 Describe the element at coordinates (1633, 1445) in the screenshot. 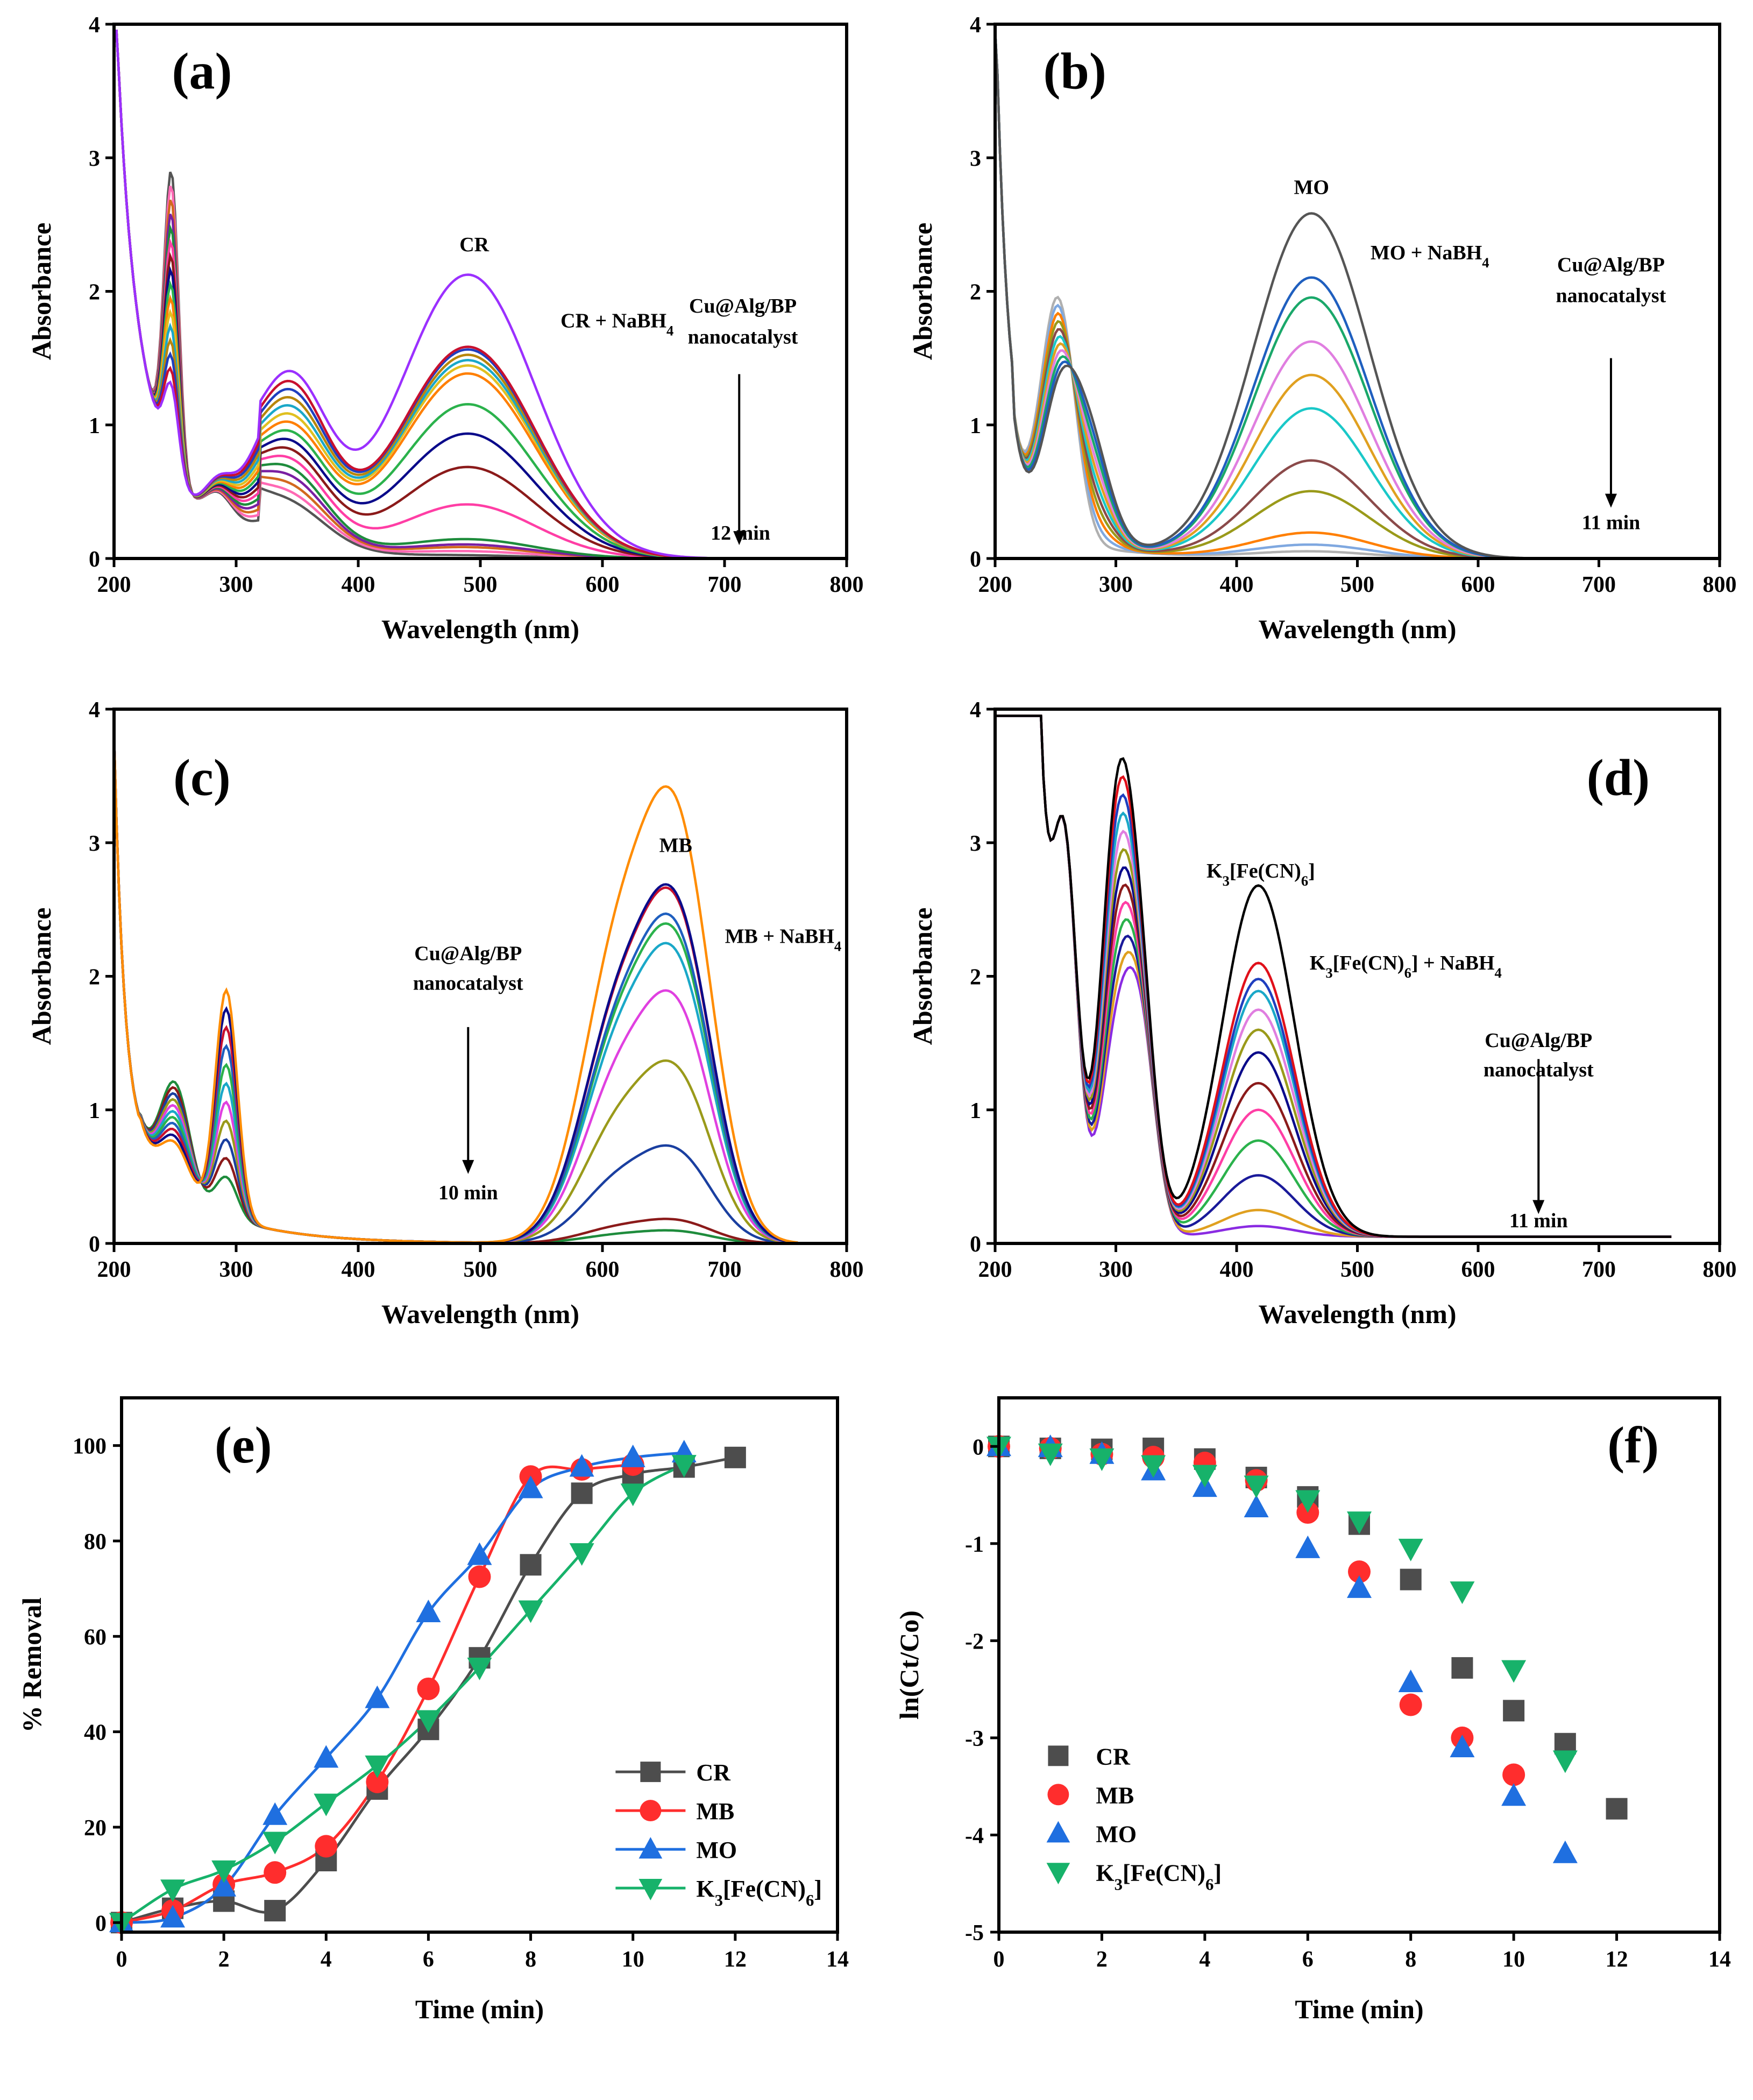

I see `panel-label: (f)` at that location.